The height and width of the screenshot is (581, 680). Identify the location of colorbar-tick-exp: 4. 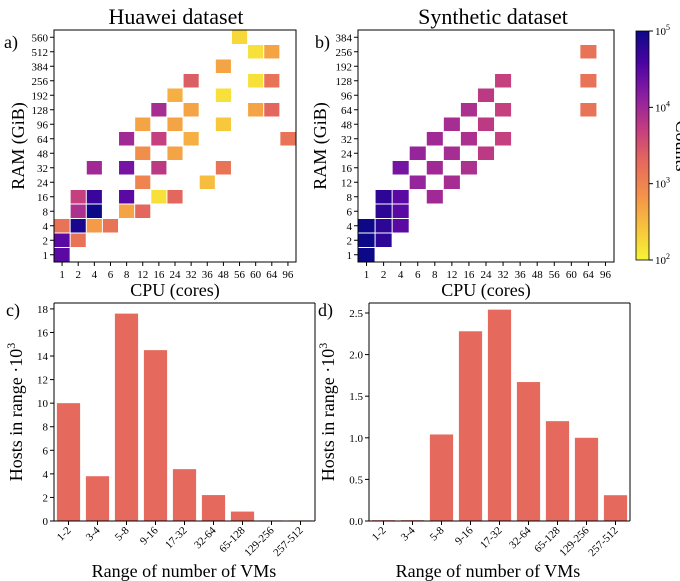
(668, 103).